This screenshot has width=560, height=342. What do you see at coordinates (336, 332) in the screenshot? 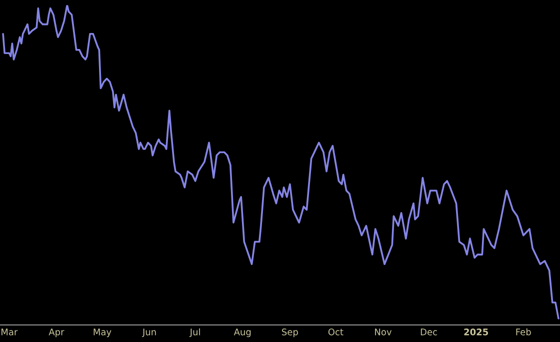
I see `x-tick-label: Oct` at bounding box center [336, 332].